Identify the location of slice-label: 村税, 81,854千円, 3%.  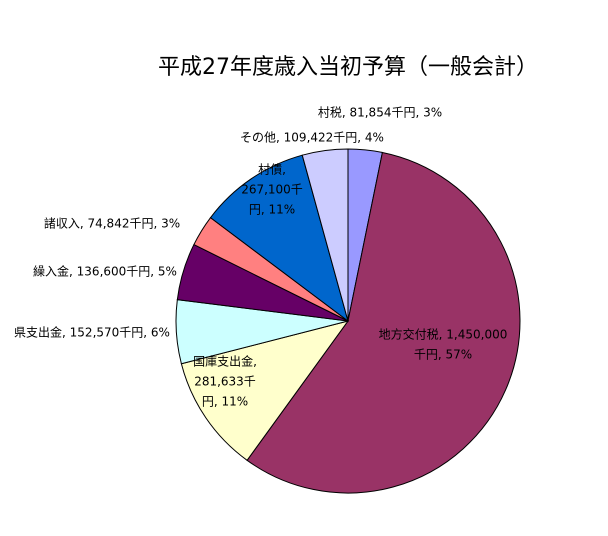
(380, 113).